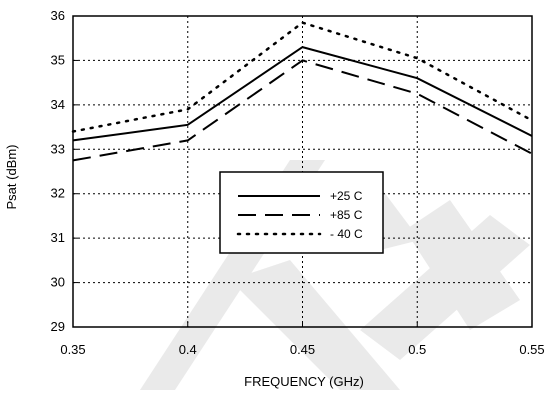  What do you see at coordinates (346, 234) in the screenshot?
I see `legend-label: - 40 C` at bounding box center [346, 234].